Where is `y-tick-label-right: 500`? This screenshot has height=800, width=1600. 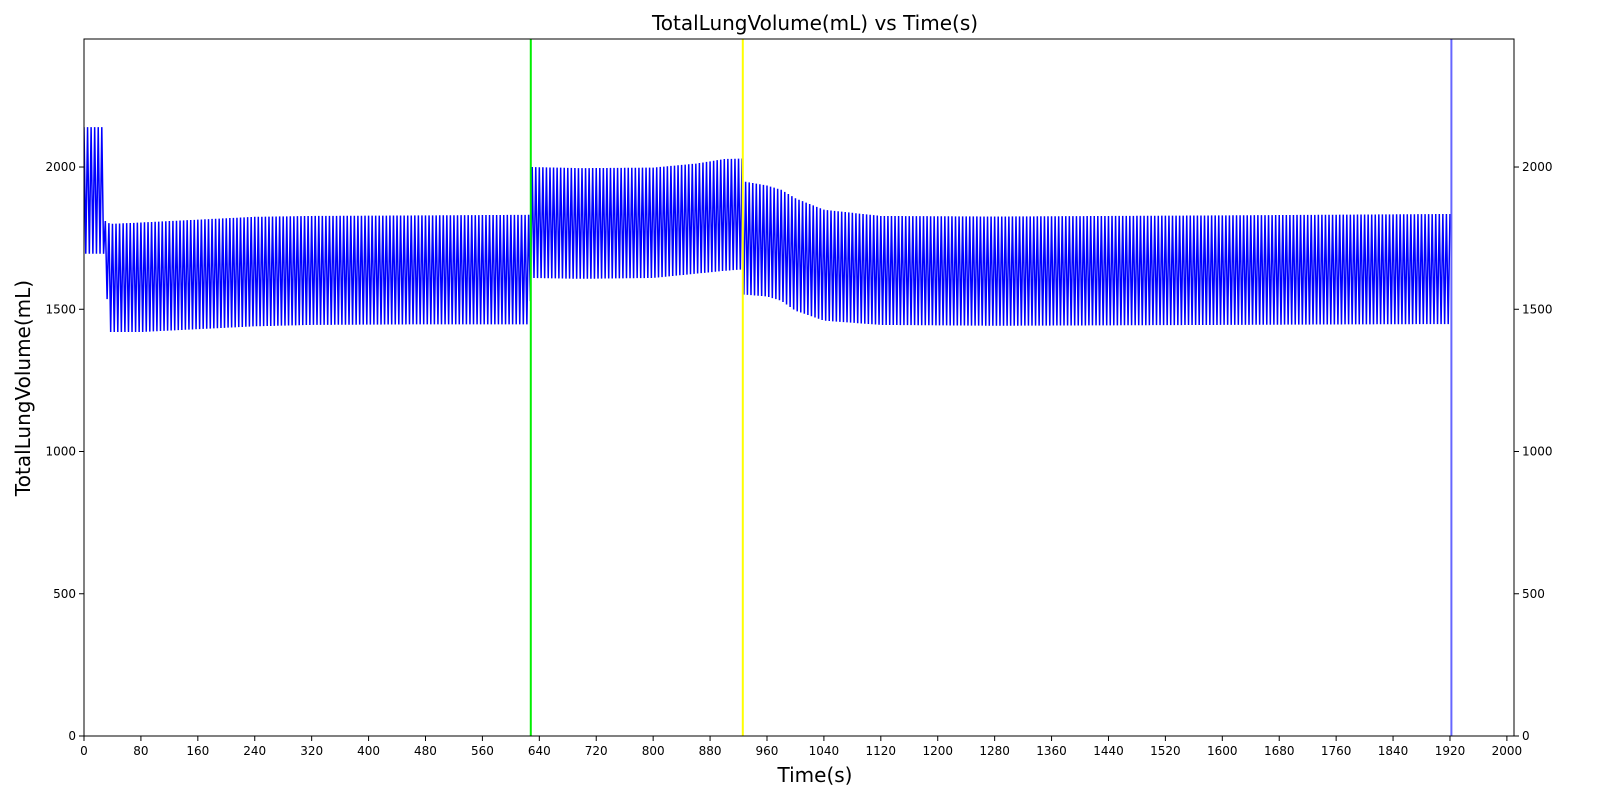
y-tick-label-right: 500 is located at coordinates (1533, 594).